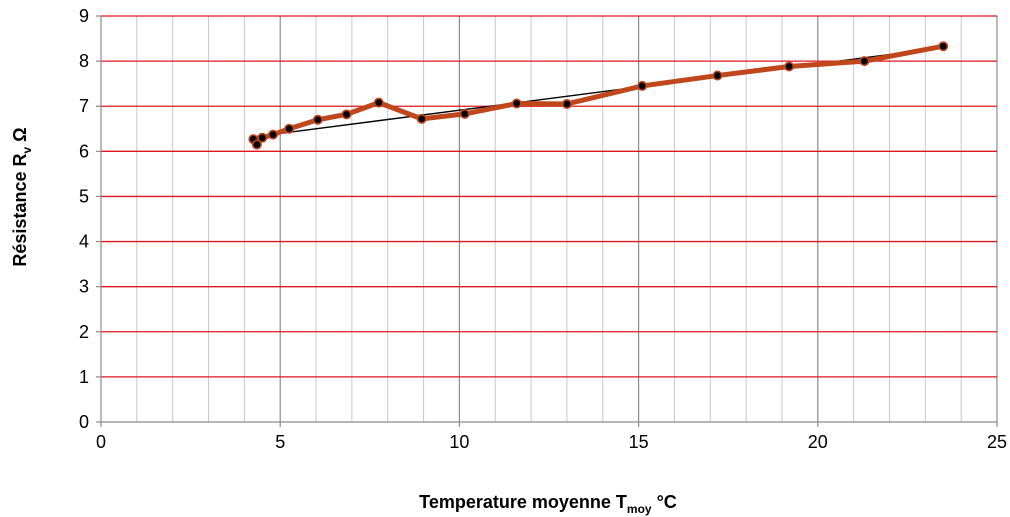 The image size is (1010, 517). Describe the element at coordinates (280, 442) in the screenshot. I see `x-tick-label: 5` at that location.